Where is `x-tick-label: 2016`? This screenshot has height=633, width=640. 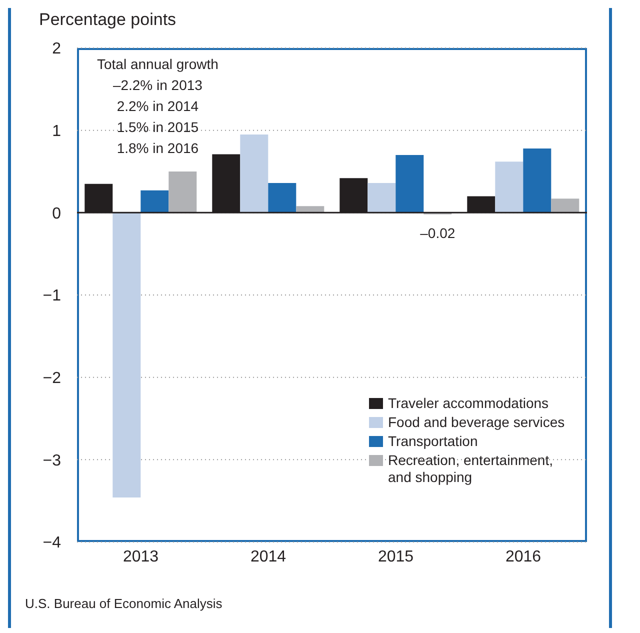
x-tick-label: 2016 is located at coordinates (523, 557).